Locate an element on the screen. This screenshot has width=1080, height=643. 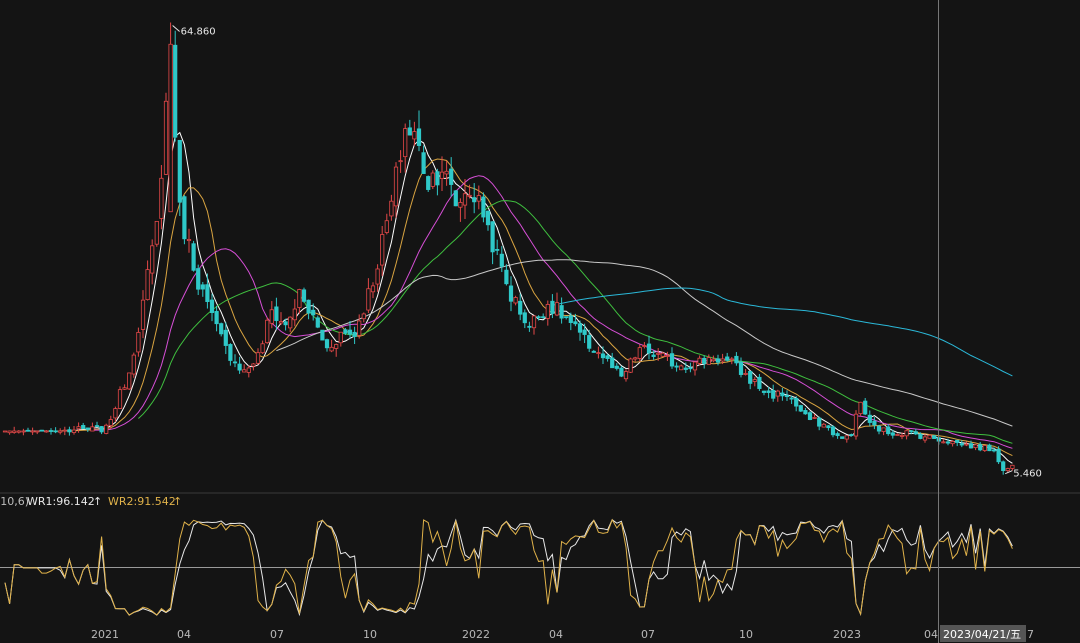
wr2-line is located at coordinates (508, 567).